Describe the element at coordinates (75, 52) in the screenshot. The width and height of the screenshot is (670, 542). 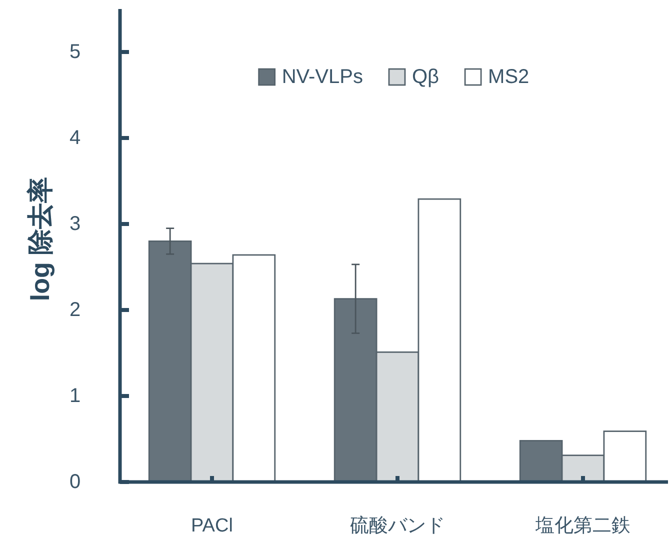
I see `y-tick-label: 5` at that location.